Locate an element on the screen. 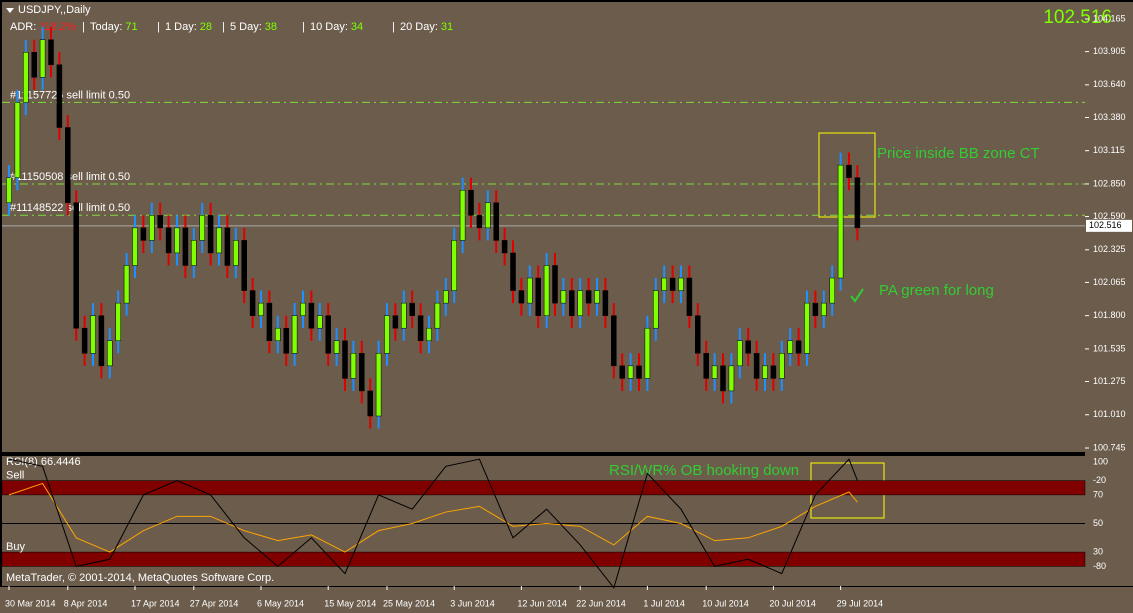 This screenshot has height=613, width=1133. price-tick-label: 104.165 is located at coordinates (1109, 18).